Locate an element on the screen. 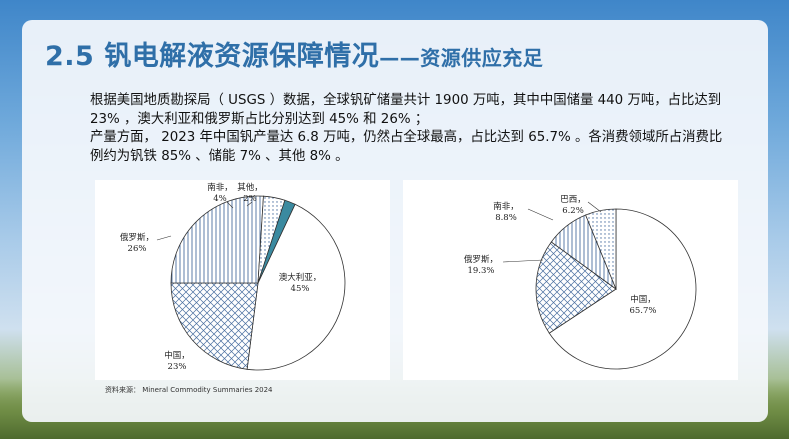  reserves-pie-chart: 澳大利亚，45% 中国，23% 俄罗斯，26% 南非，4% 其他，2% is located at coordinates (233, 277).